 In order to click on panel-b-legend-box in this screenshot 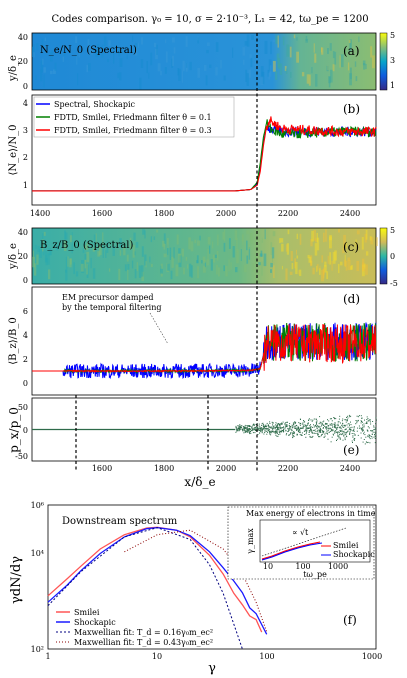, I will do `click(134, 117)`.